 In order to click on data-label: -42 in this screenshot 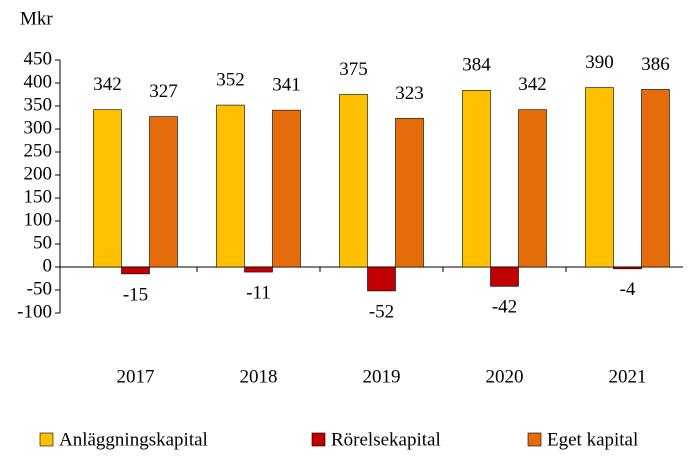, I will do `click(504, 307)`.